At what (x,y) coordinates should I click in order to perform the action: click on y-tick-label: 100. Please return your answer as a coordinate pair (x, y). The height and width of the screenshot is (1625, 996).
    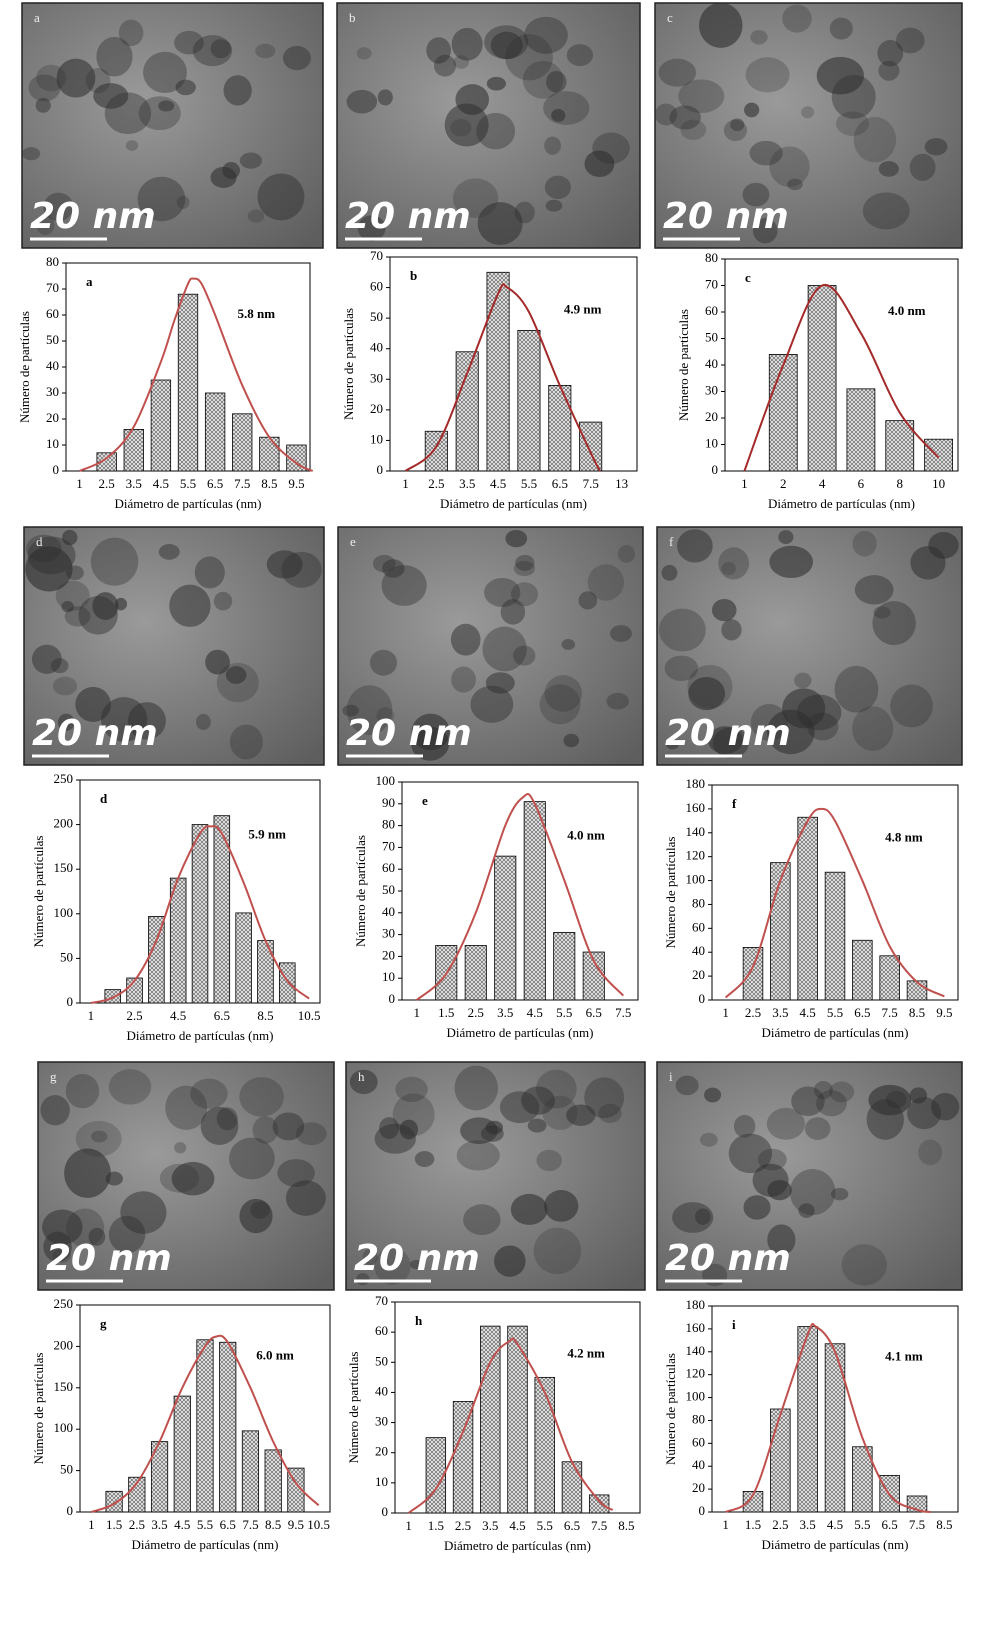
    Looking at the image, I should click on (64, 912).